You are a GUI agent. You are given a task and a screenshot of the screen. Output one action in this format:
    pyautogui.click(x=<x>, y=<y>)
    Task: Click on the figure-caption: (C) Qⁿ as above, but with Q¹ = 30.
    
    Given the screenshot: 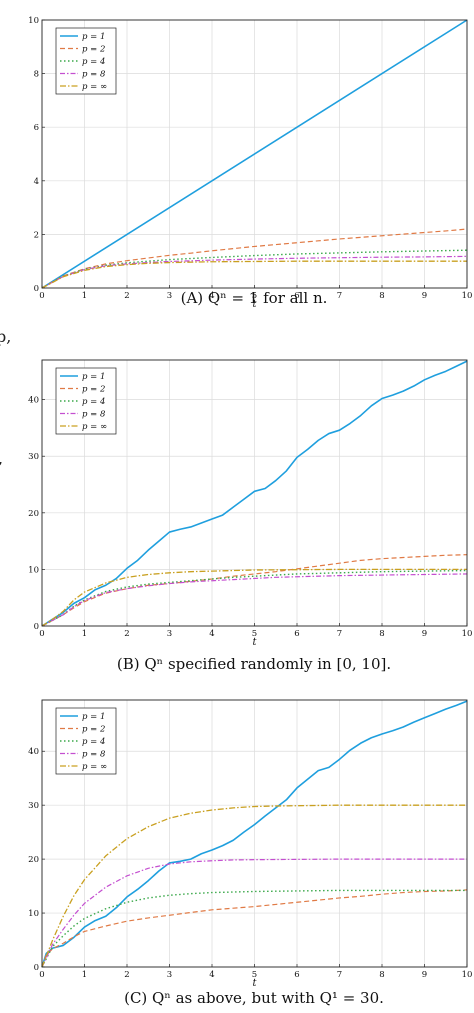 What is the action you would take?
    pyautogui.click(x=254, y=998)
    